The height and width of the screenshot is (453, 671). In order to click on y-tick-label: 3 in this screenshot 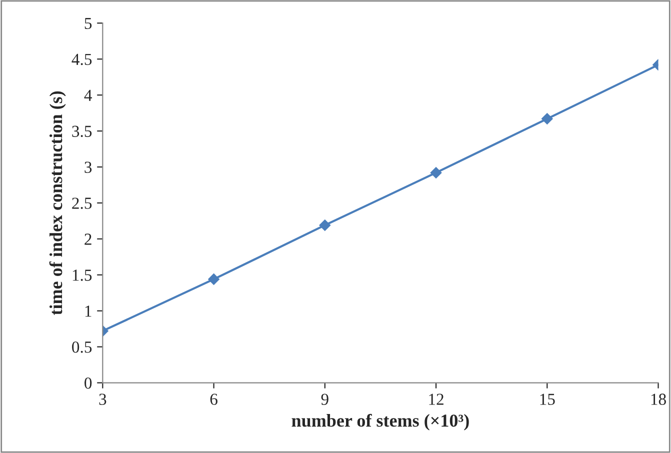, I will do `click(88, 167)`.